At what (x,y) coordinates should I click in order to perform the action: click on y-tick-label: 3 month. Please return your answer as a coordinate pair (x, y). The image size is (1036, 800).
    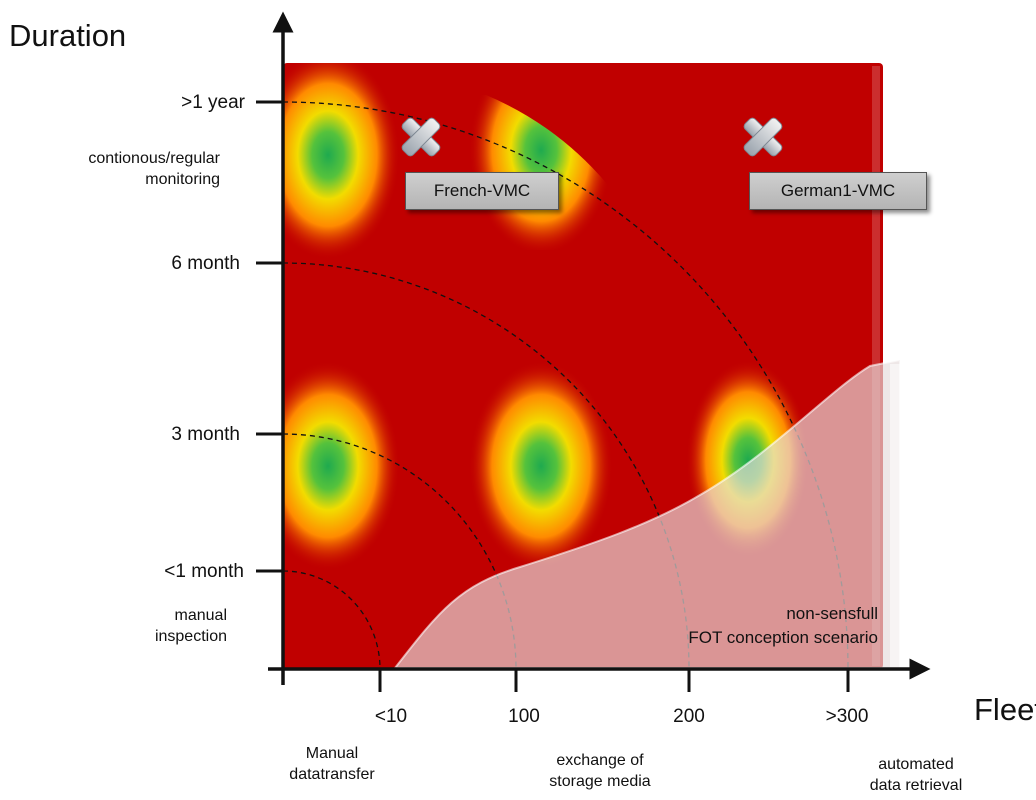
    Looking at the image, I should click on (205, 434).